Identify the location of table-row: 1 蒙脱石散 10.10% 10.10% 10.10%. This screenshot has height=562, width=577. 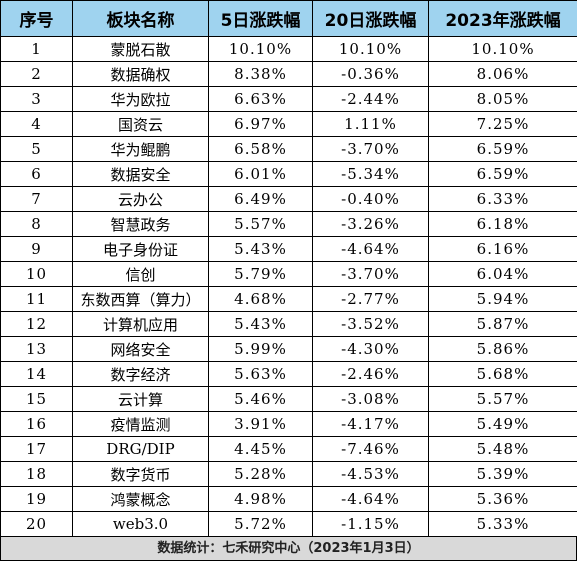
(288, 49).